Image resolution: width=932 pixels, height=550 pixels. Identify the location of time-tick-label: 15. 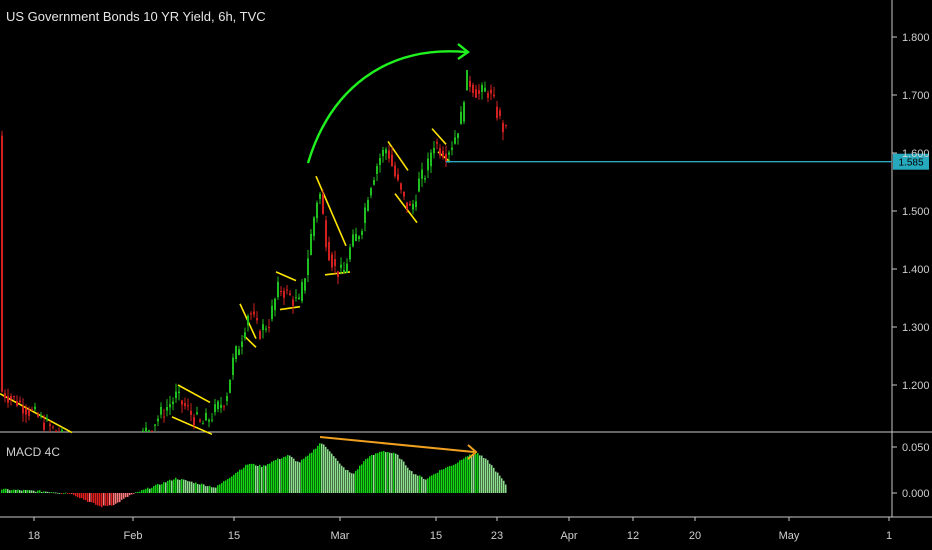
(436, 536).